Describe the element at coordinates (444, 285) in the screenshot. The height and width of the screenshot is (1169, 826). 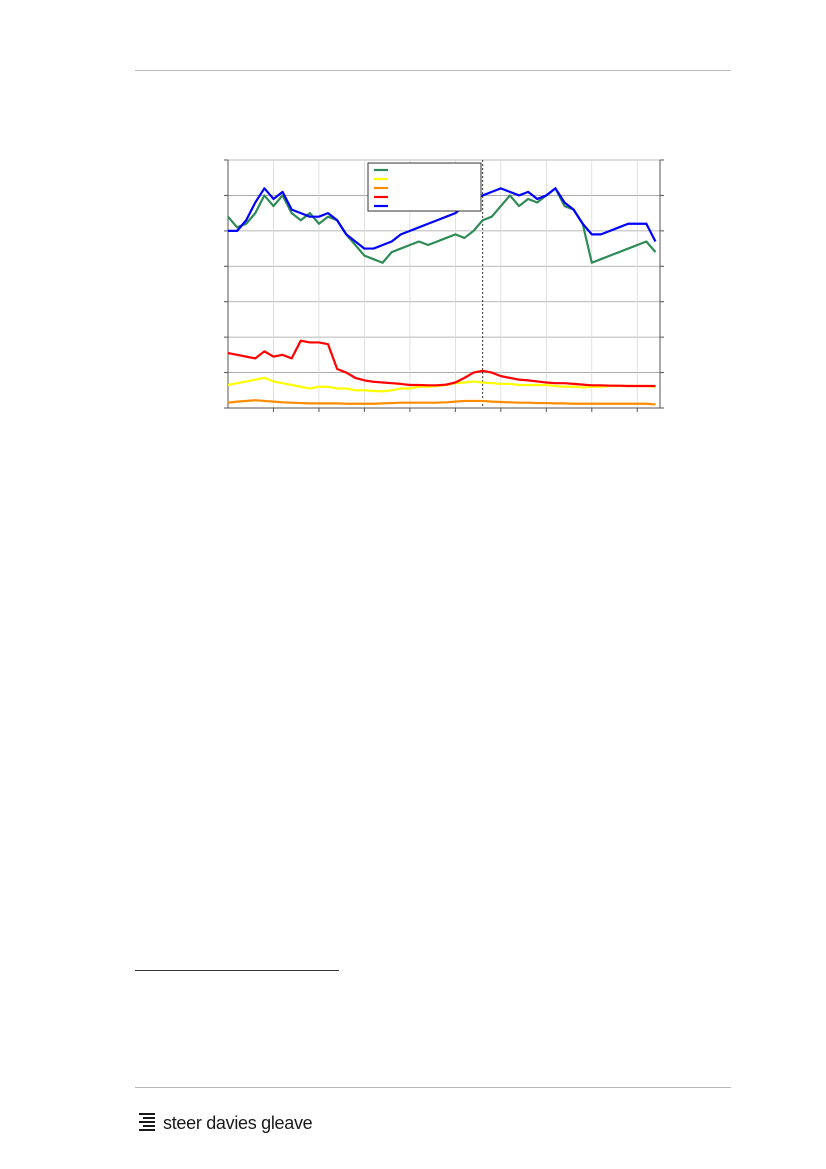
I see `plot-area` at that location.